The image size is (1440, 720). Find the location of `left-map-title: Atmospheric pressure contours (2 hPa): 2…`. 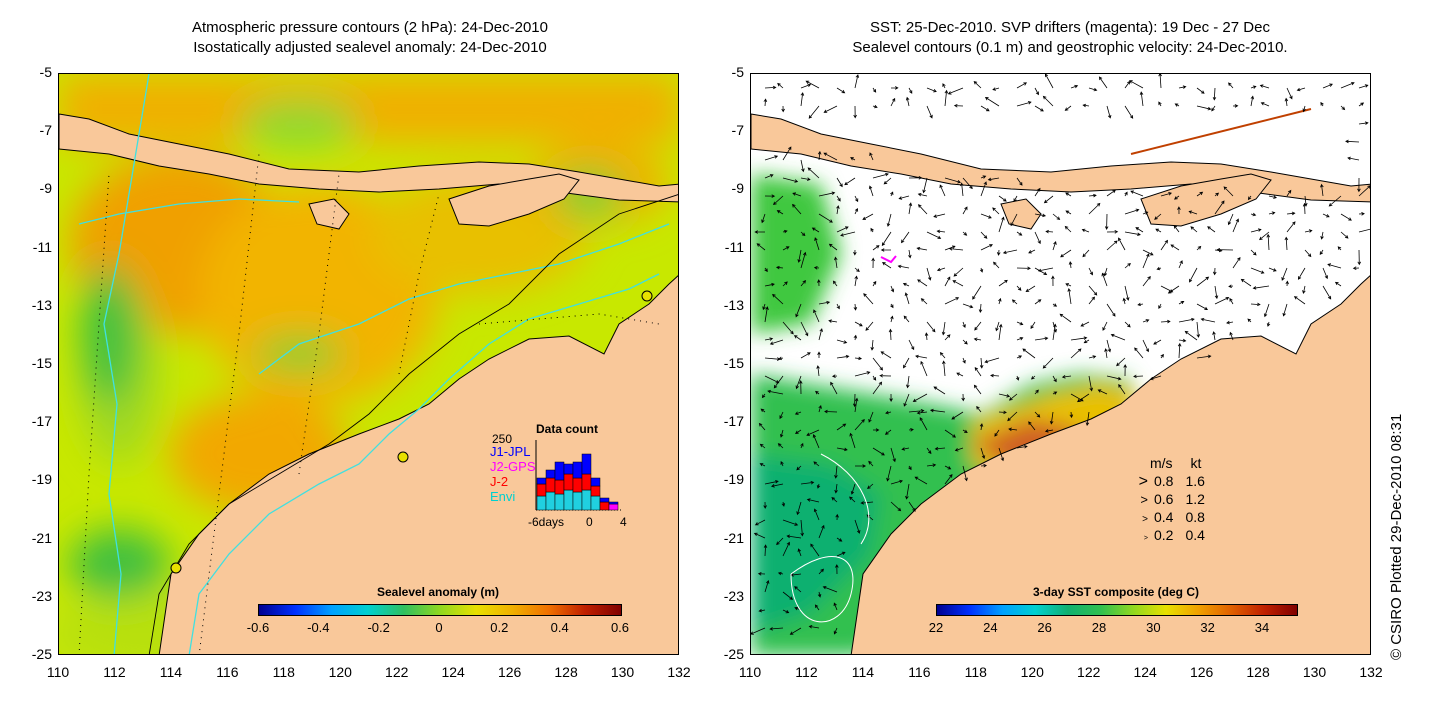

left-map-title: Atmospheric pressure contours (2 hPa): 2… is located at coordinates (370, 38).